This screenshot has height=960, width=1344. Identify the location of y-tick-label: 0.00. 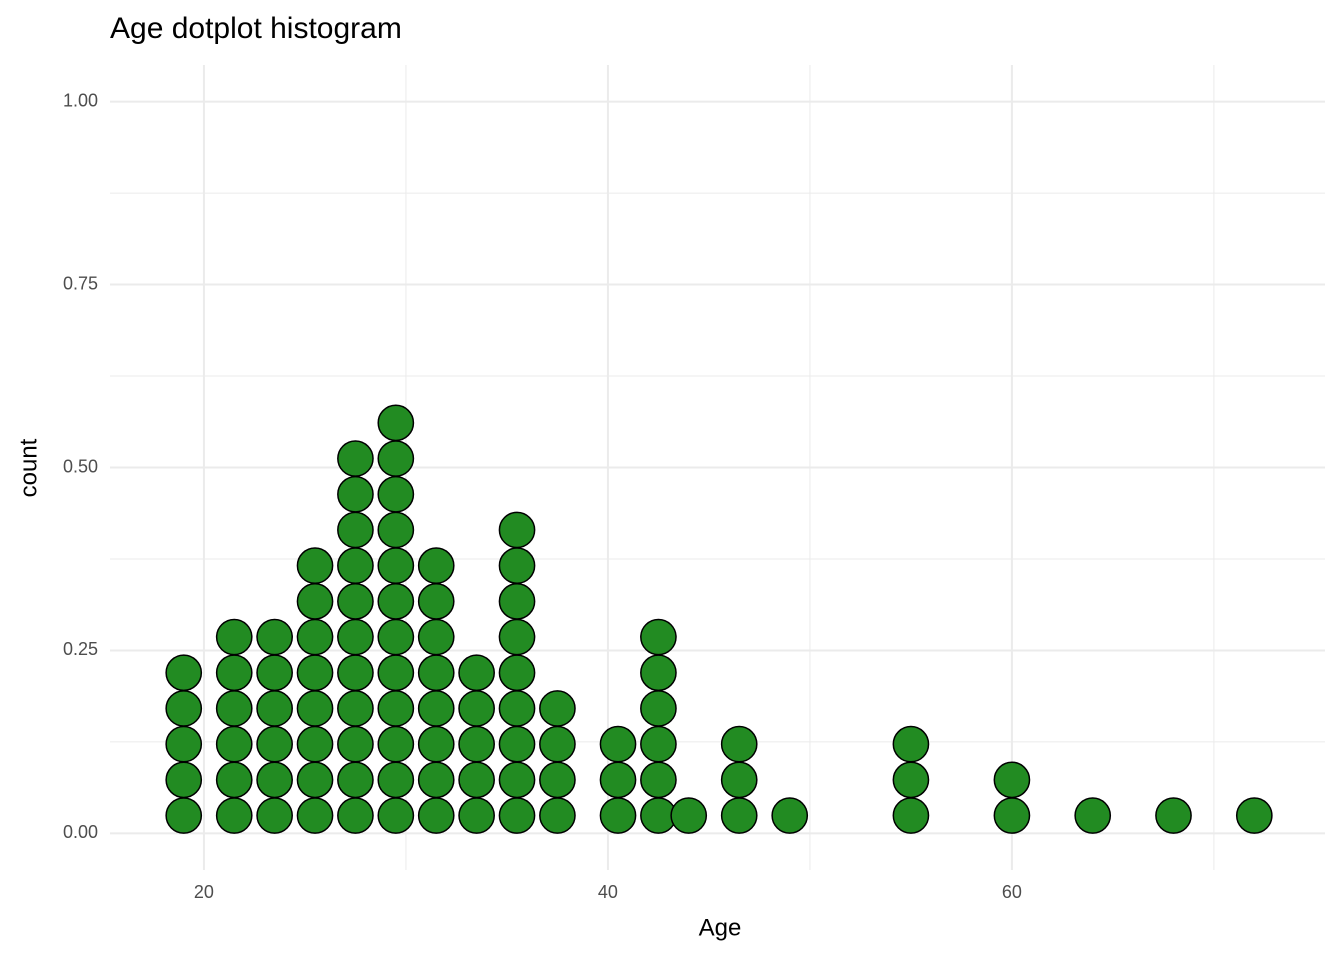
(80, 832).